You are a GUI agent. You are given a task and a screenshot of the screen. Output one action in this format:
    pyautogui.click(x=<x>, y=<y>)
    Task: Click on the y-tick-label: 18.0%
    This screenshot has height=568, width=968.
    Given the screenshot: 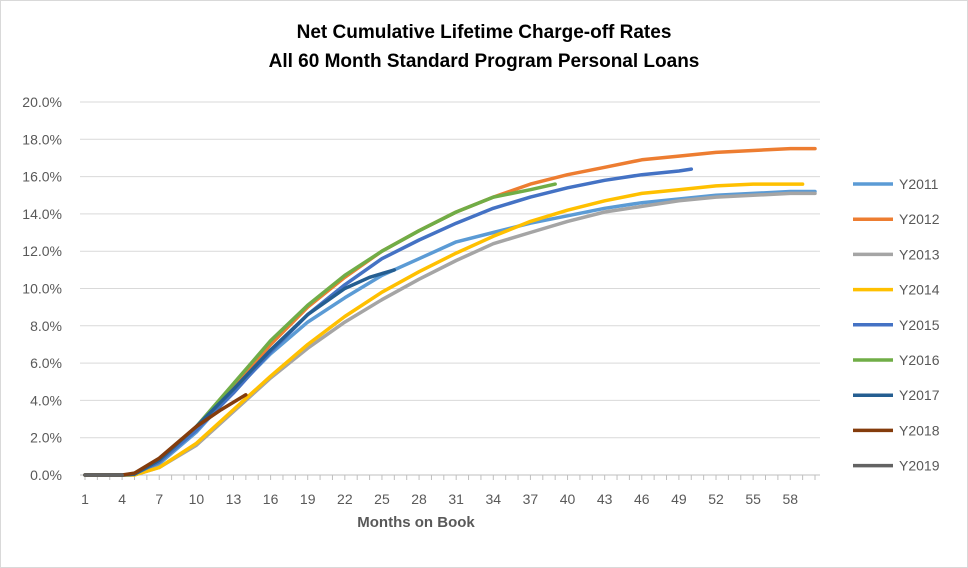 What is the action you would take?
    pyautogui.click(x=42, y=139)
    